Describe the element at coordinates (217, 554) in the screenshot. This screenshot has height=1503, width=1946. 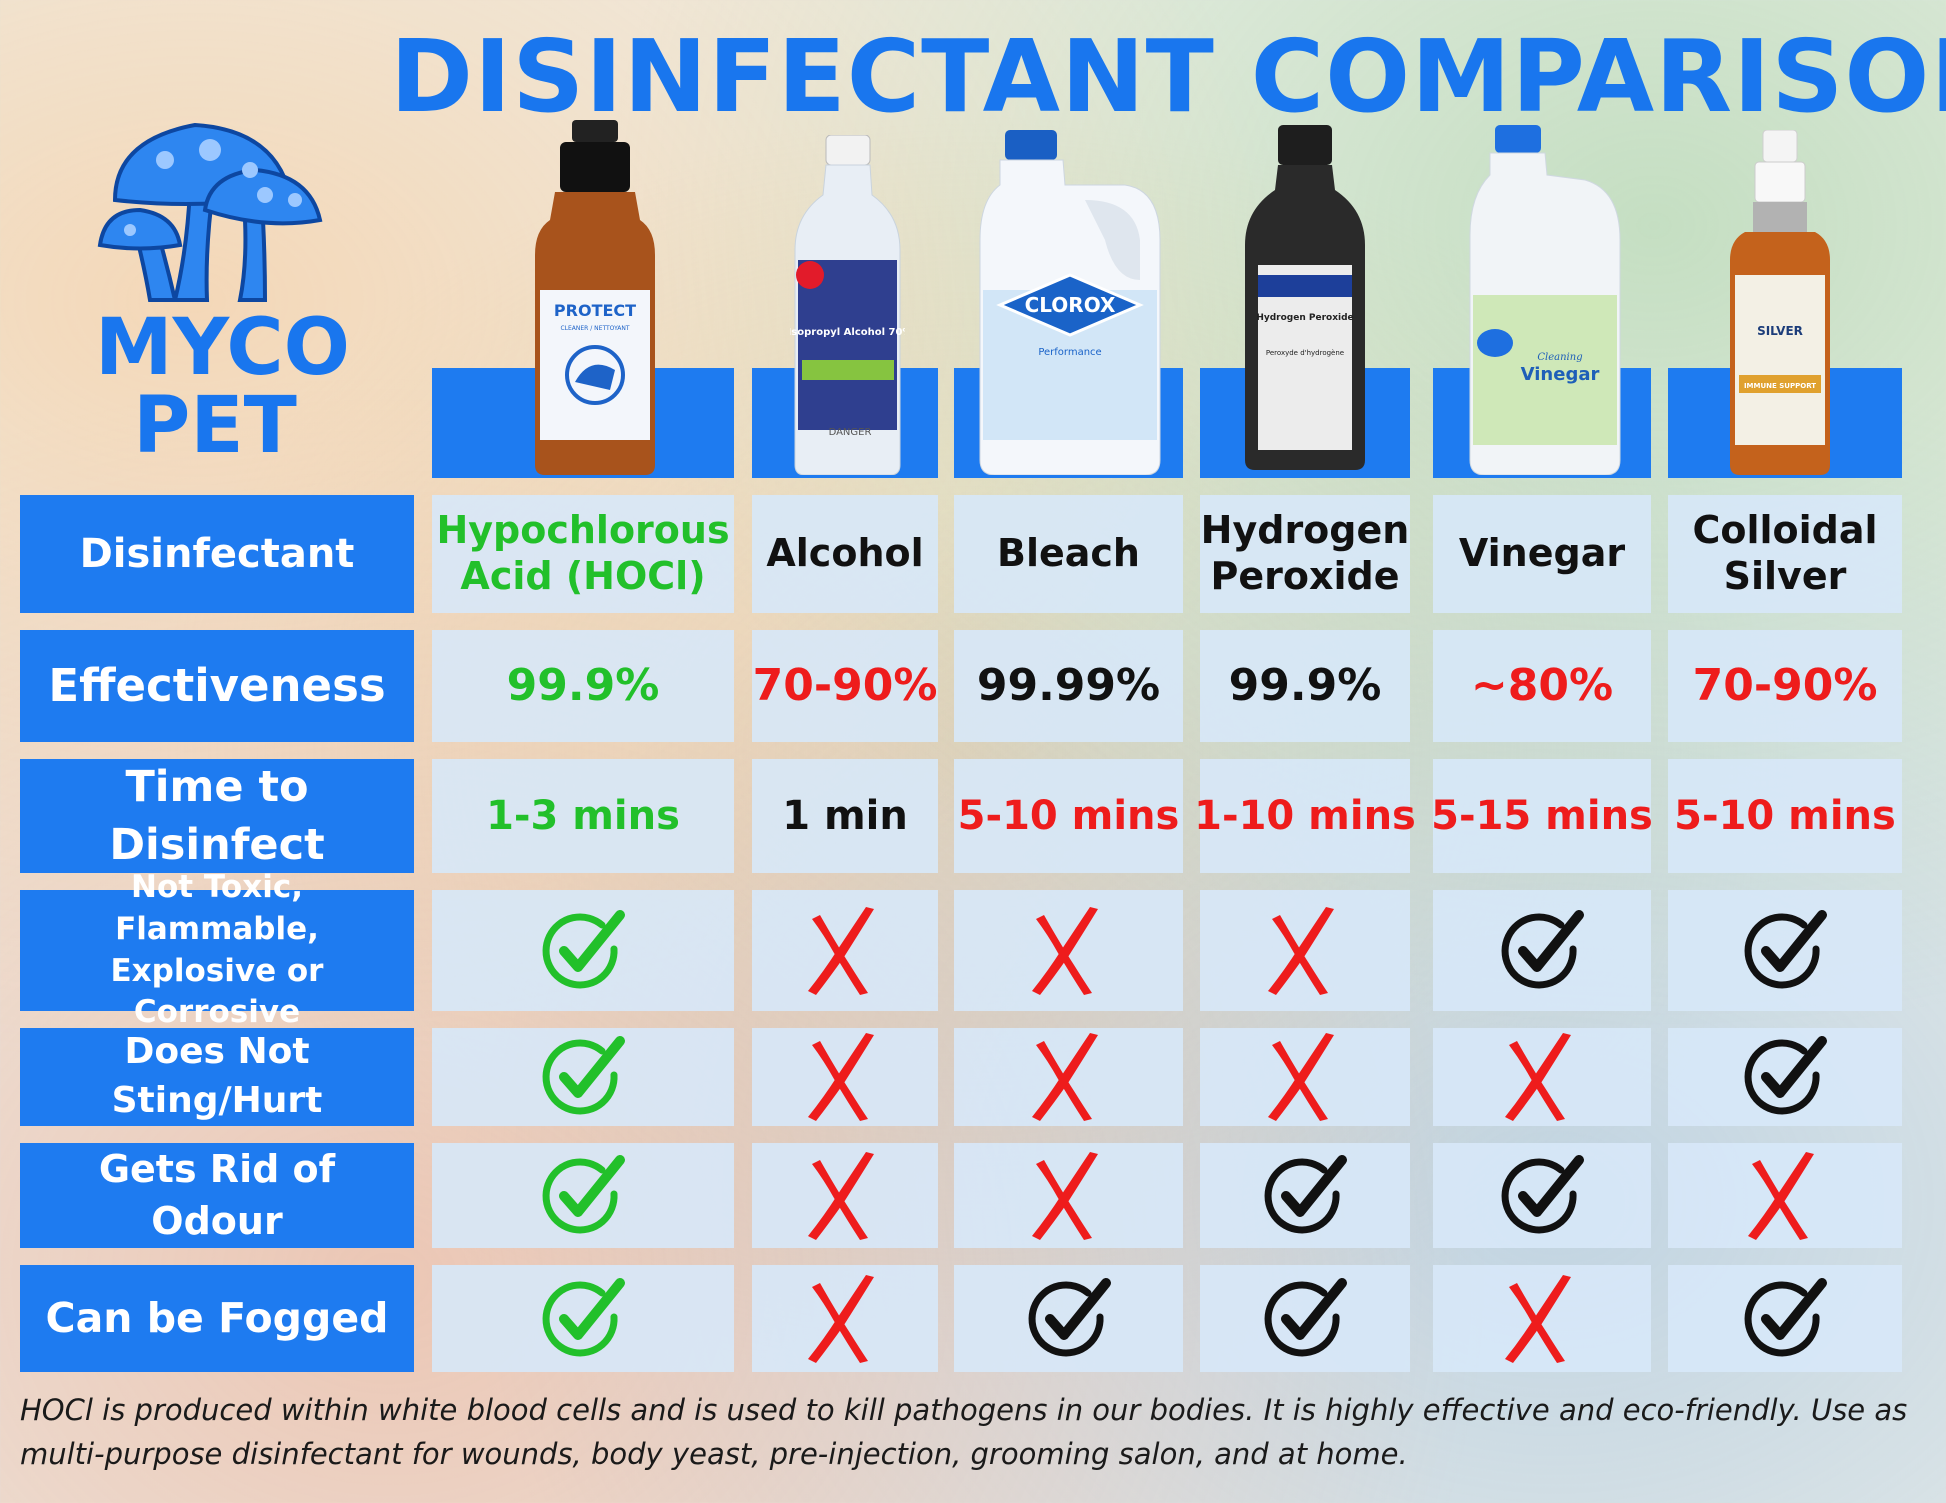
I see `row-label: Disinfectant` at that location.